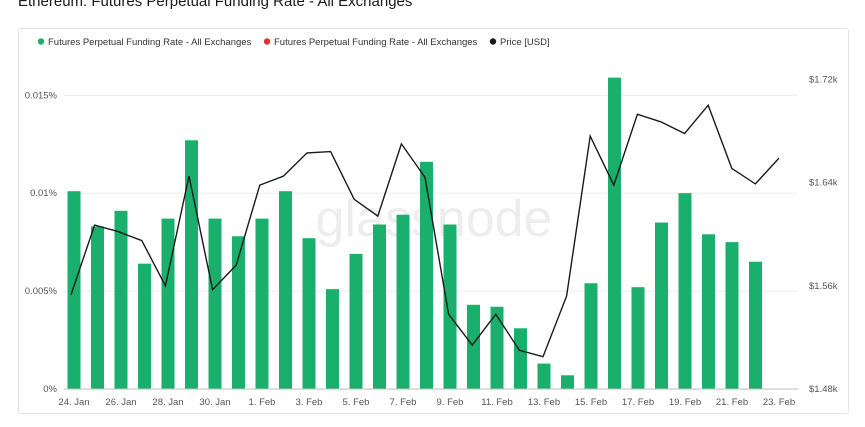 This screenshot has width=865, height=427. I want to click on y-tick-label-left: 0%, so click(50, 389).